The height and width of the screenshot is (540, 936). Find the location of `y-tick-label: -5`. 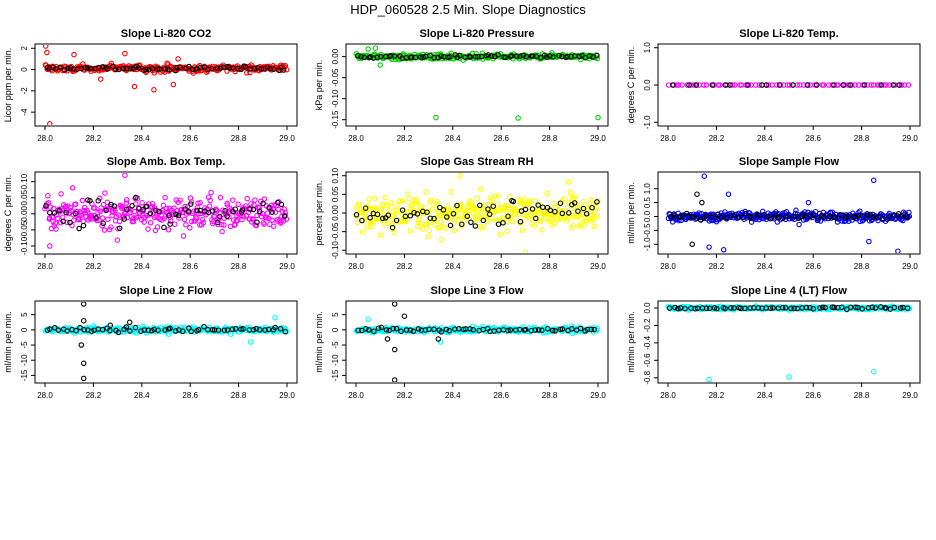

y-tick-label: -5 is located at coordinates (335, 345).